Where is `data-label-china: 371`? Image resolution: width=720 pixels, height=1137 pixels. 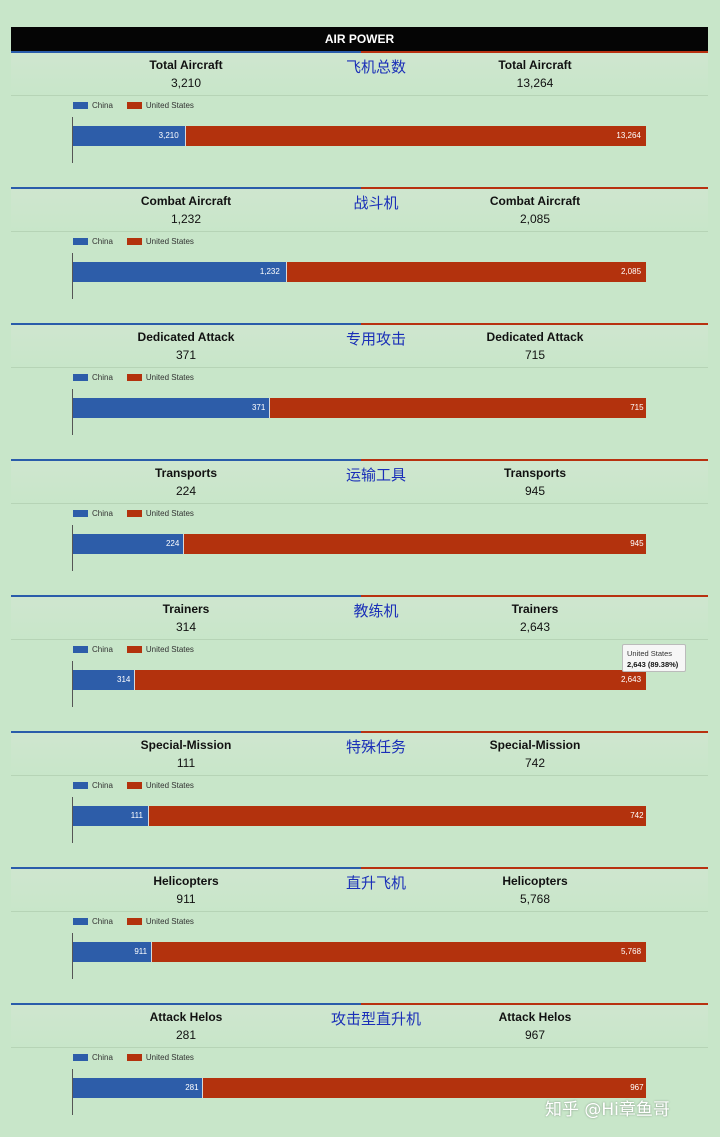 data-label-china: 371 is located at coordinates (258, 407).